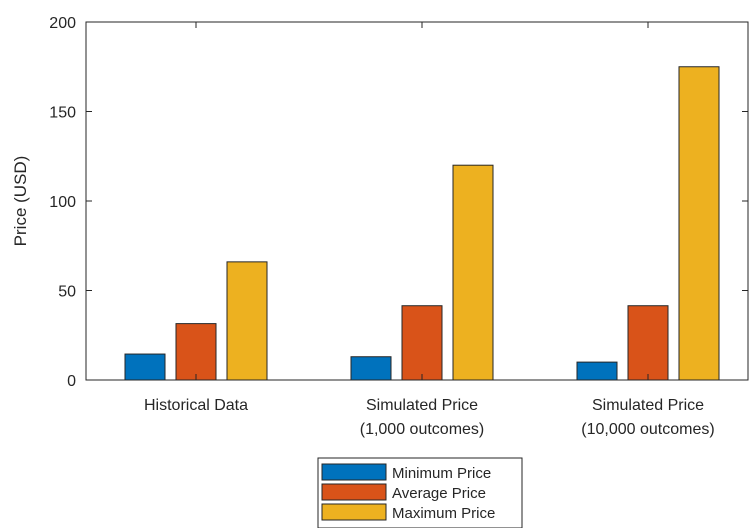 This screenshot has height=528, width=750. I want to click on y-tick-label: 150, so click(62, 113).